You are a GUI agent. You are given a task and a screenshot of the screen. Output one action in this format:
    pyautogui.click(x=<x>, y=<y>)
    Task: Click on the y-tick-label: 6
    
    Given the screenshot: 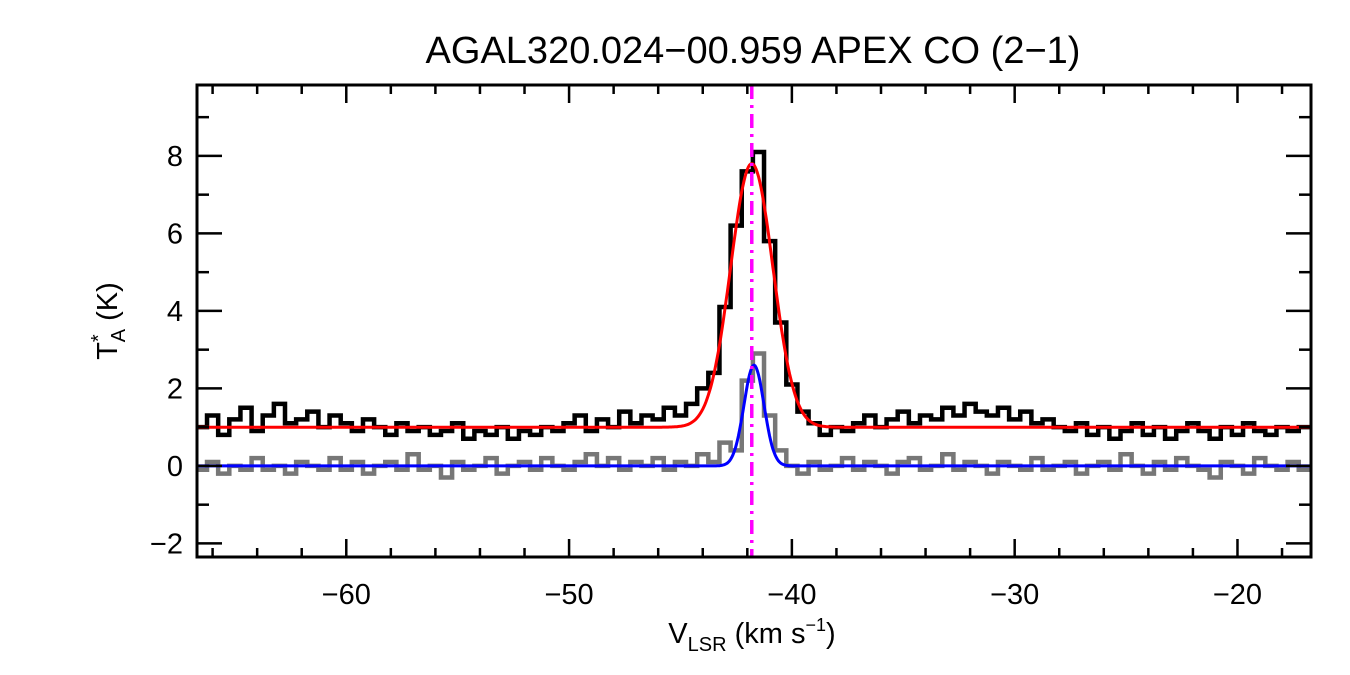 What is the action you would take?
    pyautogui.click(x=175, y=234)
    